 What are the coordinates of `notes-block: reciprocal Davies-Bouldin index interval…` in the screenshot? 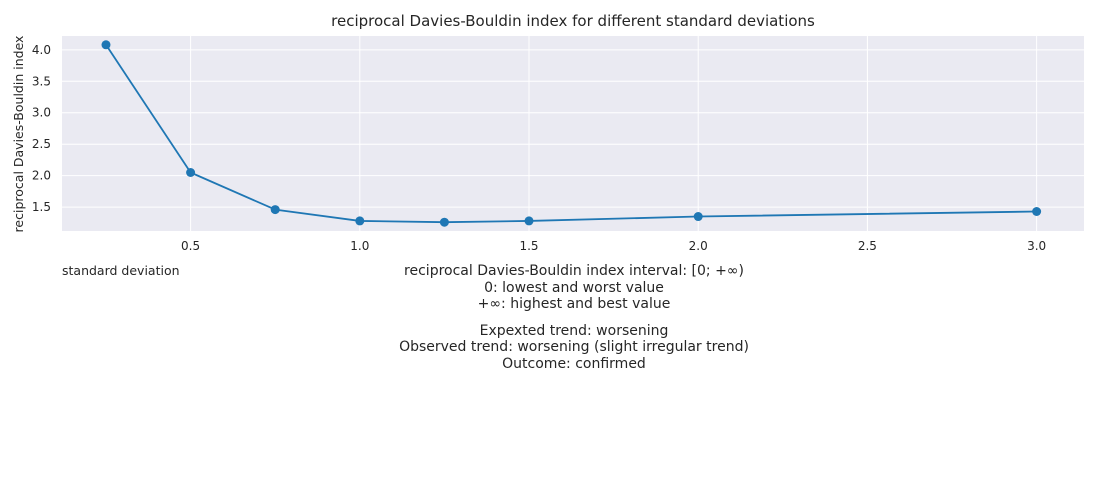 It's located at (574, 317).